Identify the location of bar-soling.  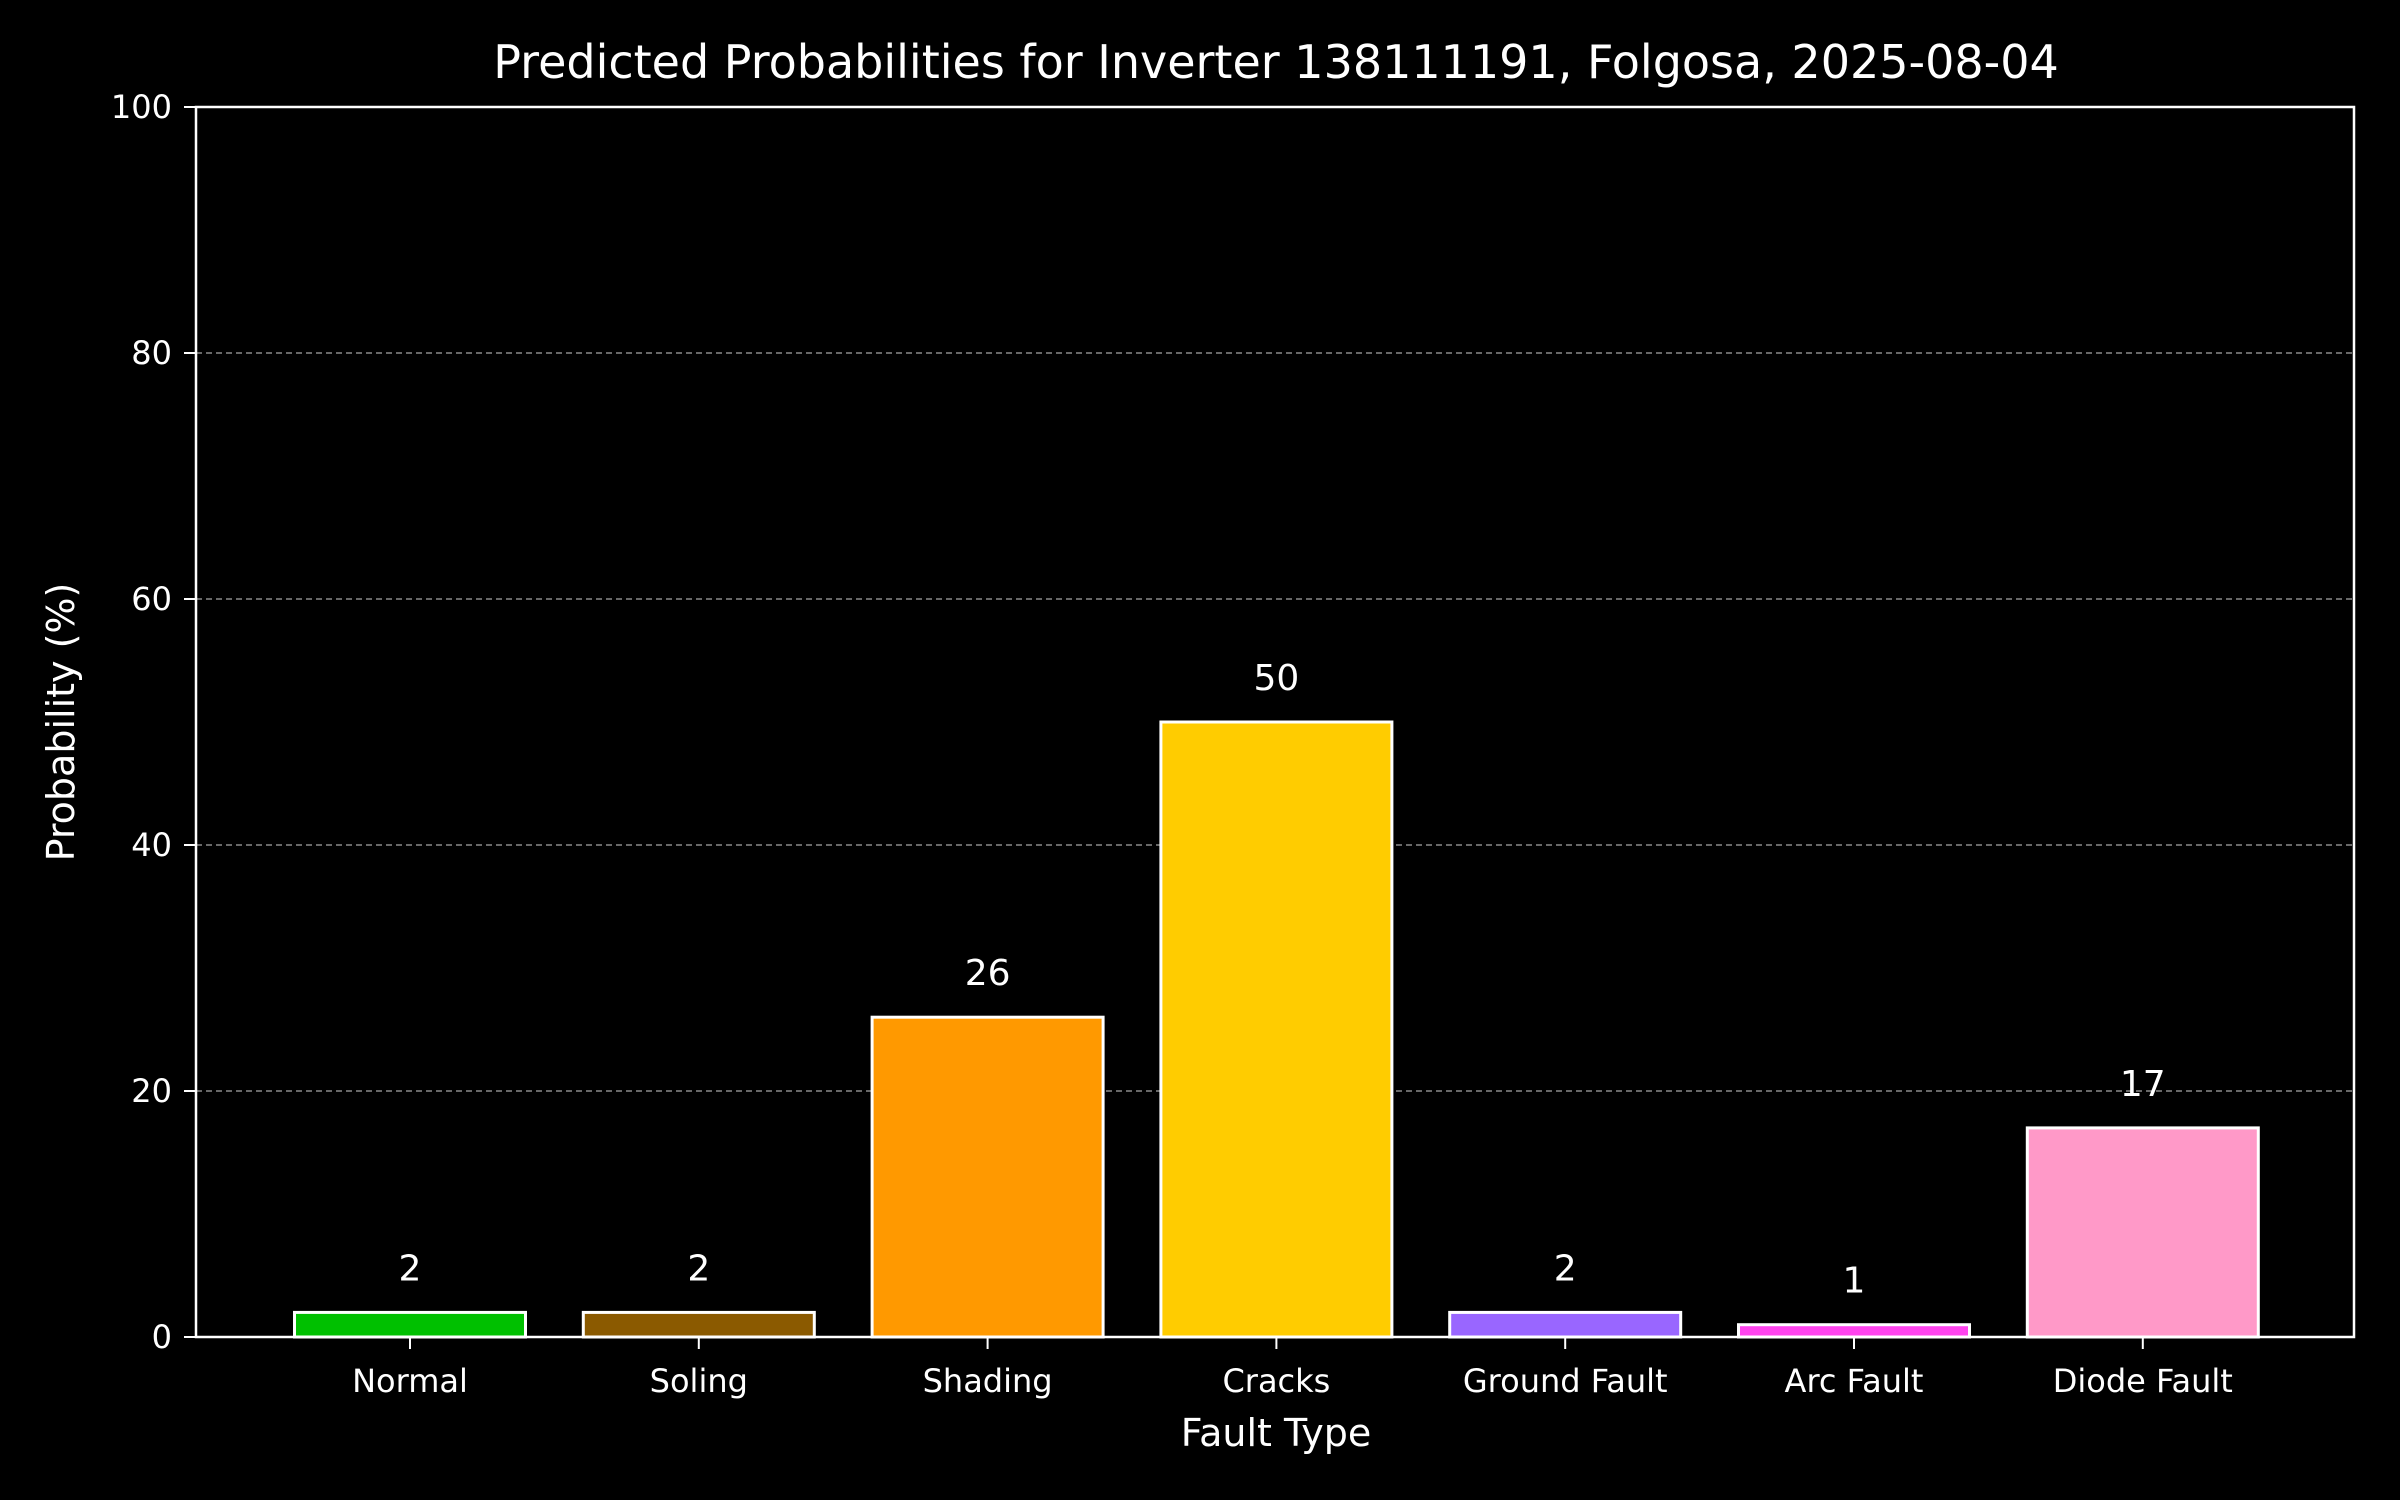
(698, 1324).